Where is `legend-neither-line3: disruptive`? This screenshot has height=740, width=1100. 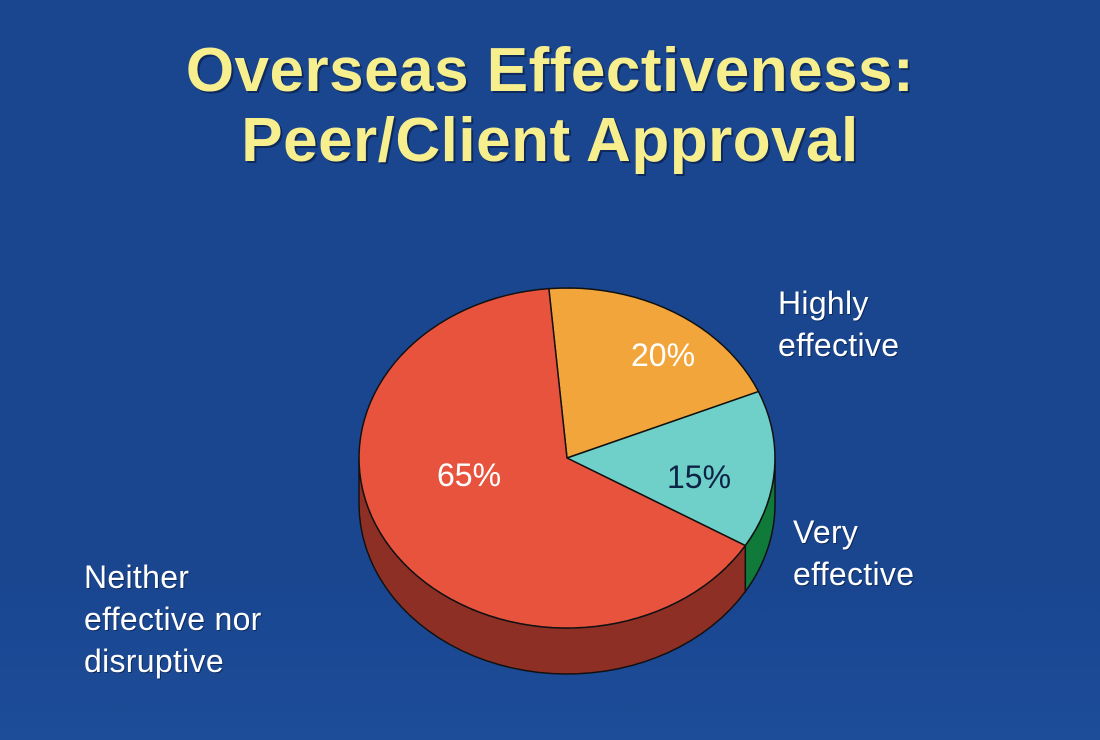 legend-neither-line3: disruptive is located at coordinates (154, 661).